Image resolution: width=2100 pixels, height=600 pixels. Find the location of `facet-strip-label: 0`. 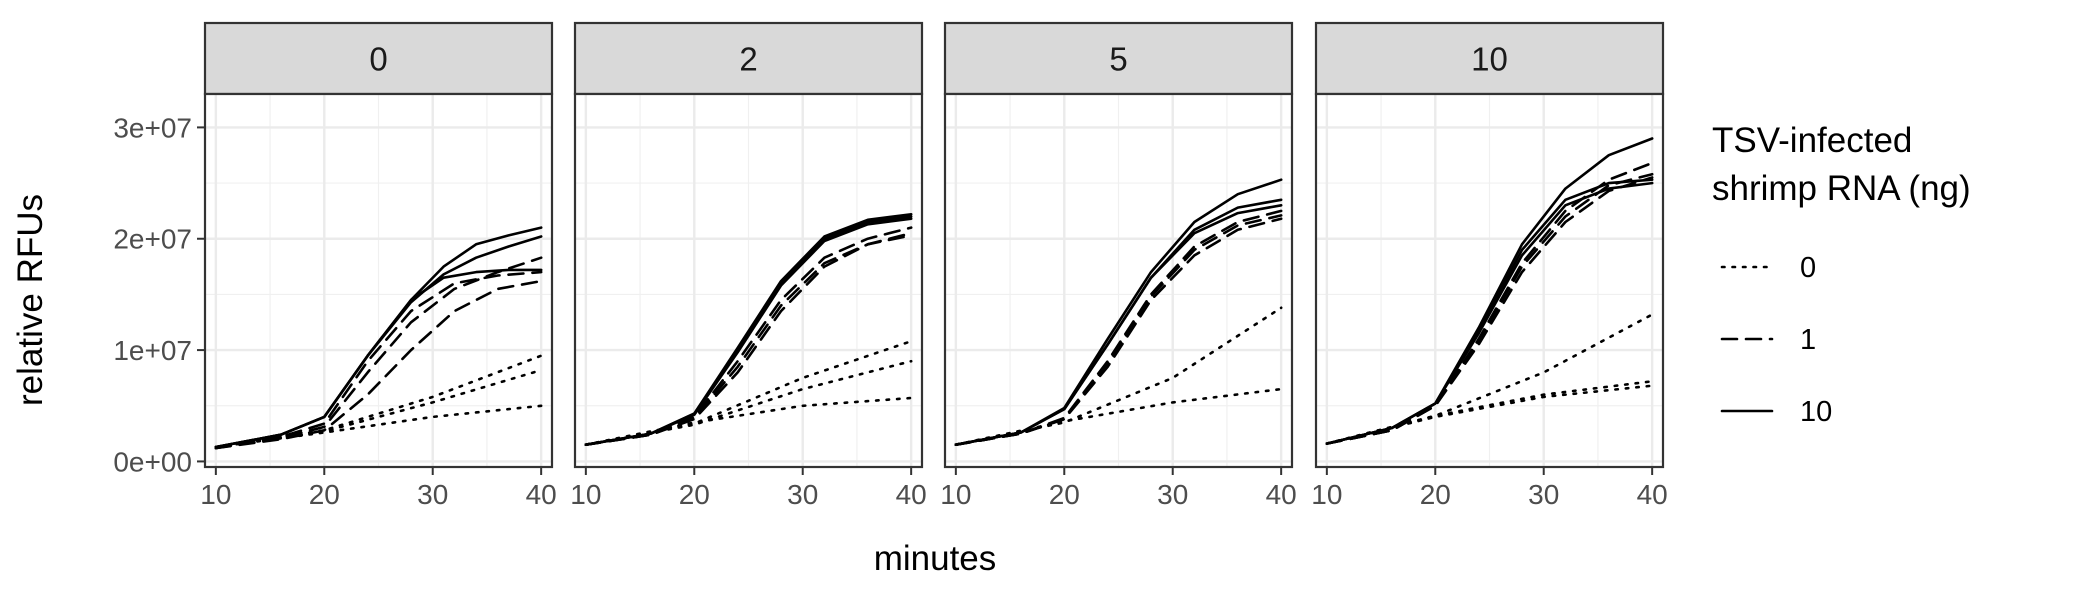

facet-strip-label: 0 is located at coordinates (378, 59).